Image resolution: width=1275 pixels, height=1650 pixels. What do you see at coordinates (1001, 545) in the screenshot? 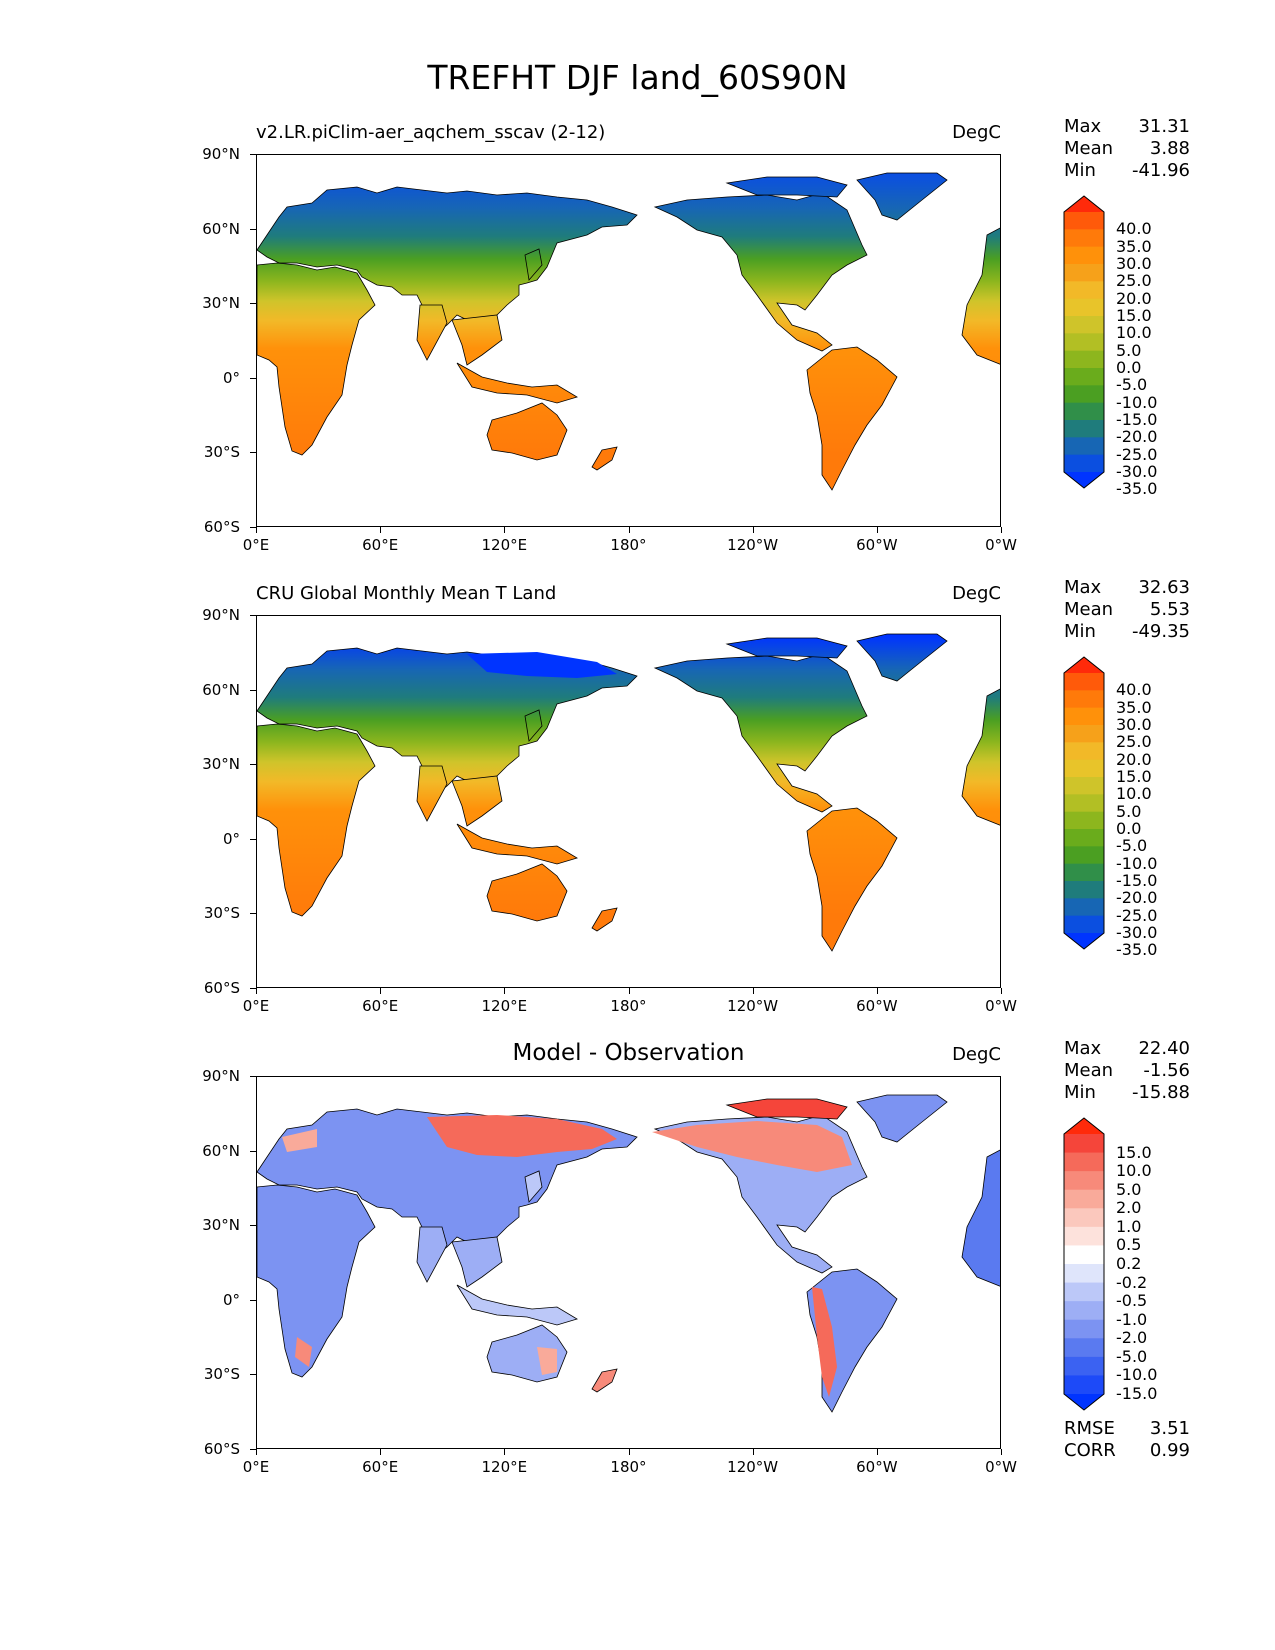
I see `x-tick-label: 0°W` at bounding box center [1001, 545].